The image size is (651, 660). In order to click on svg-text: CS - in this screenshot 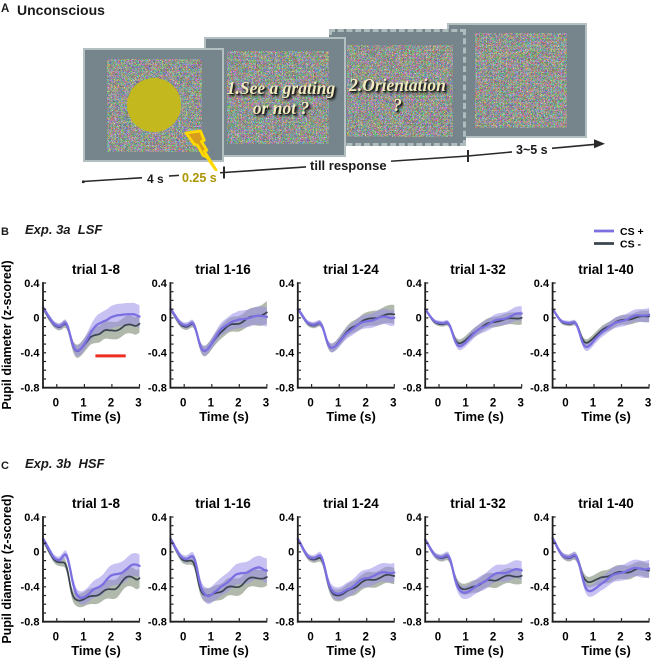, I will do `click(631, 245)`.